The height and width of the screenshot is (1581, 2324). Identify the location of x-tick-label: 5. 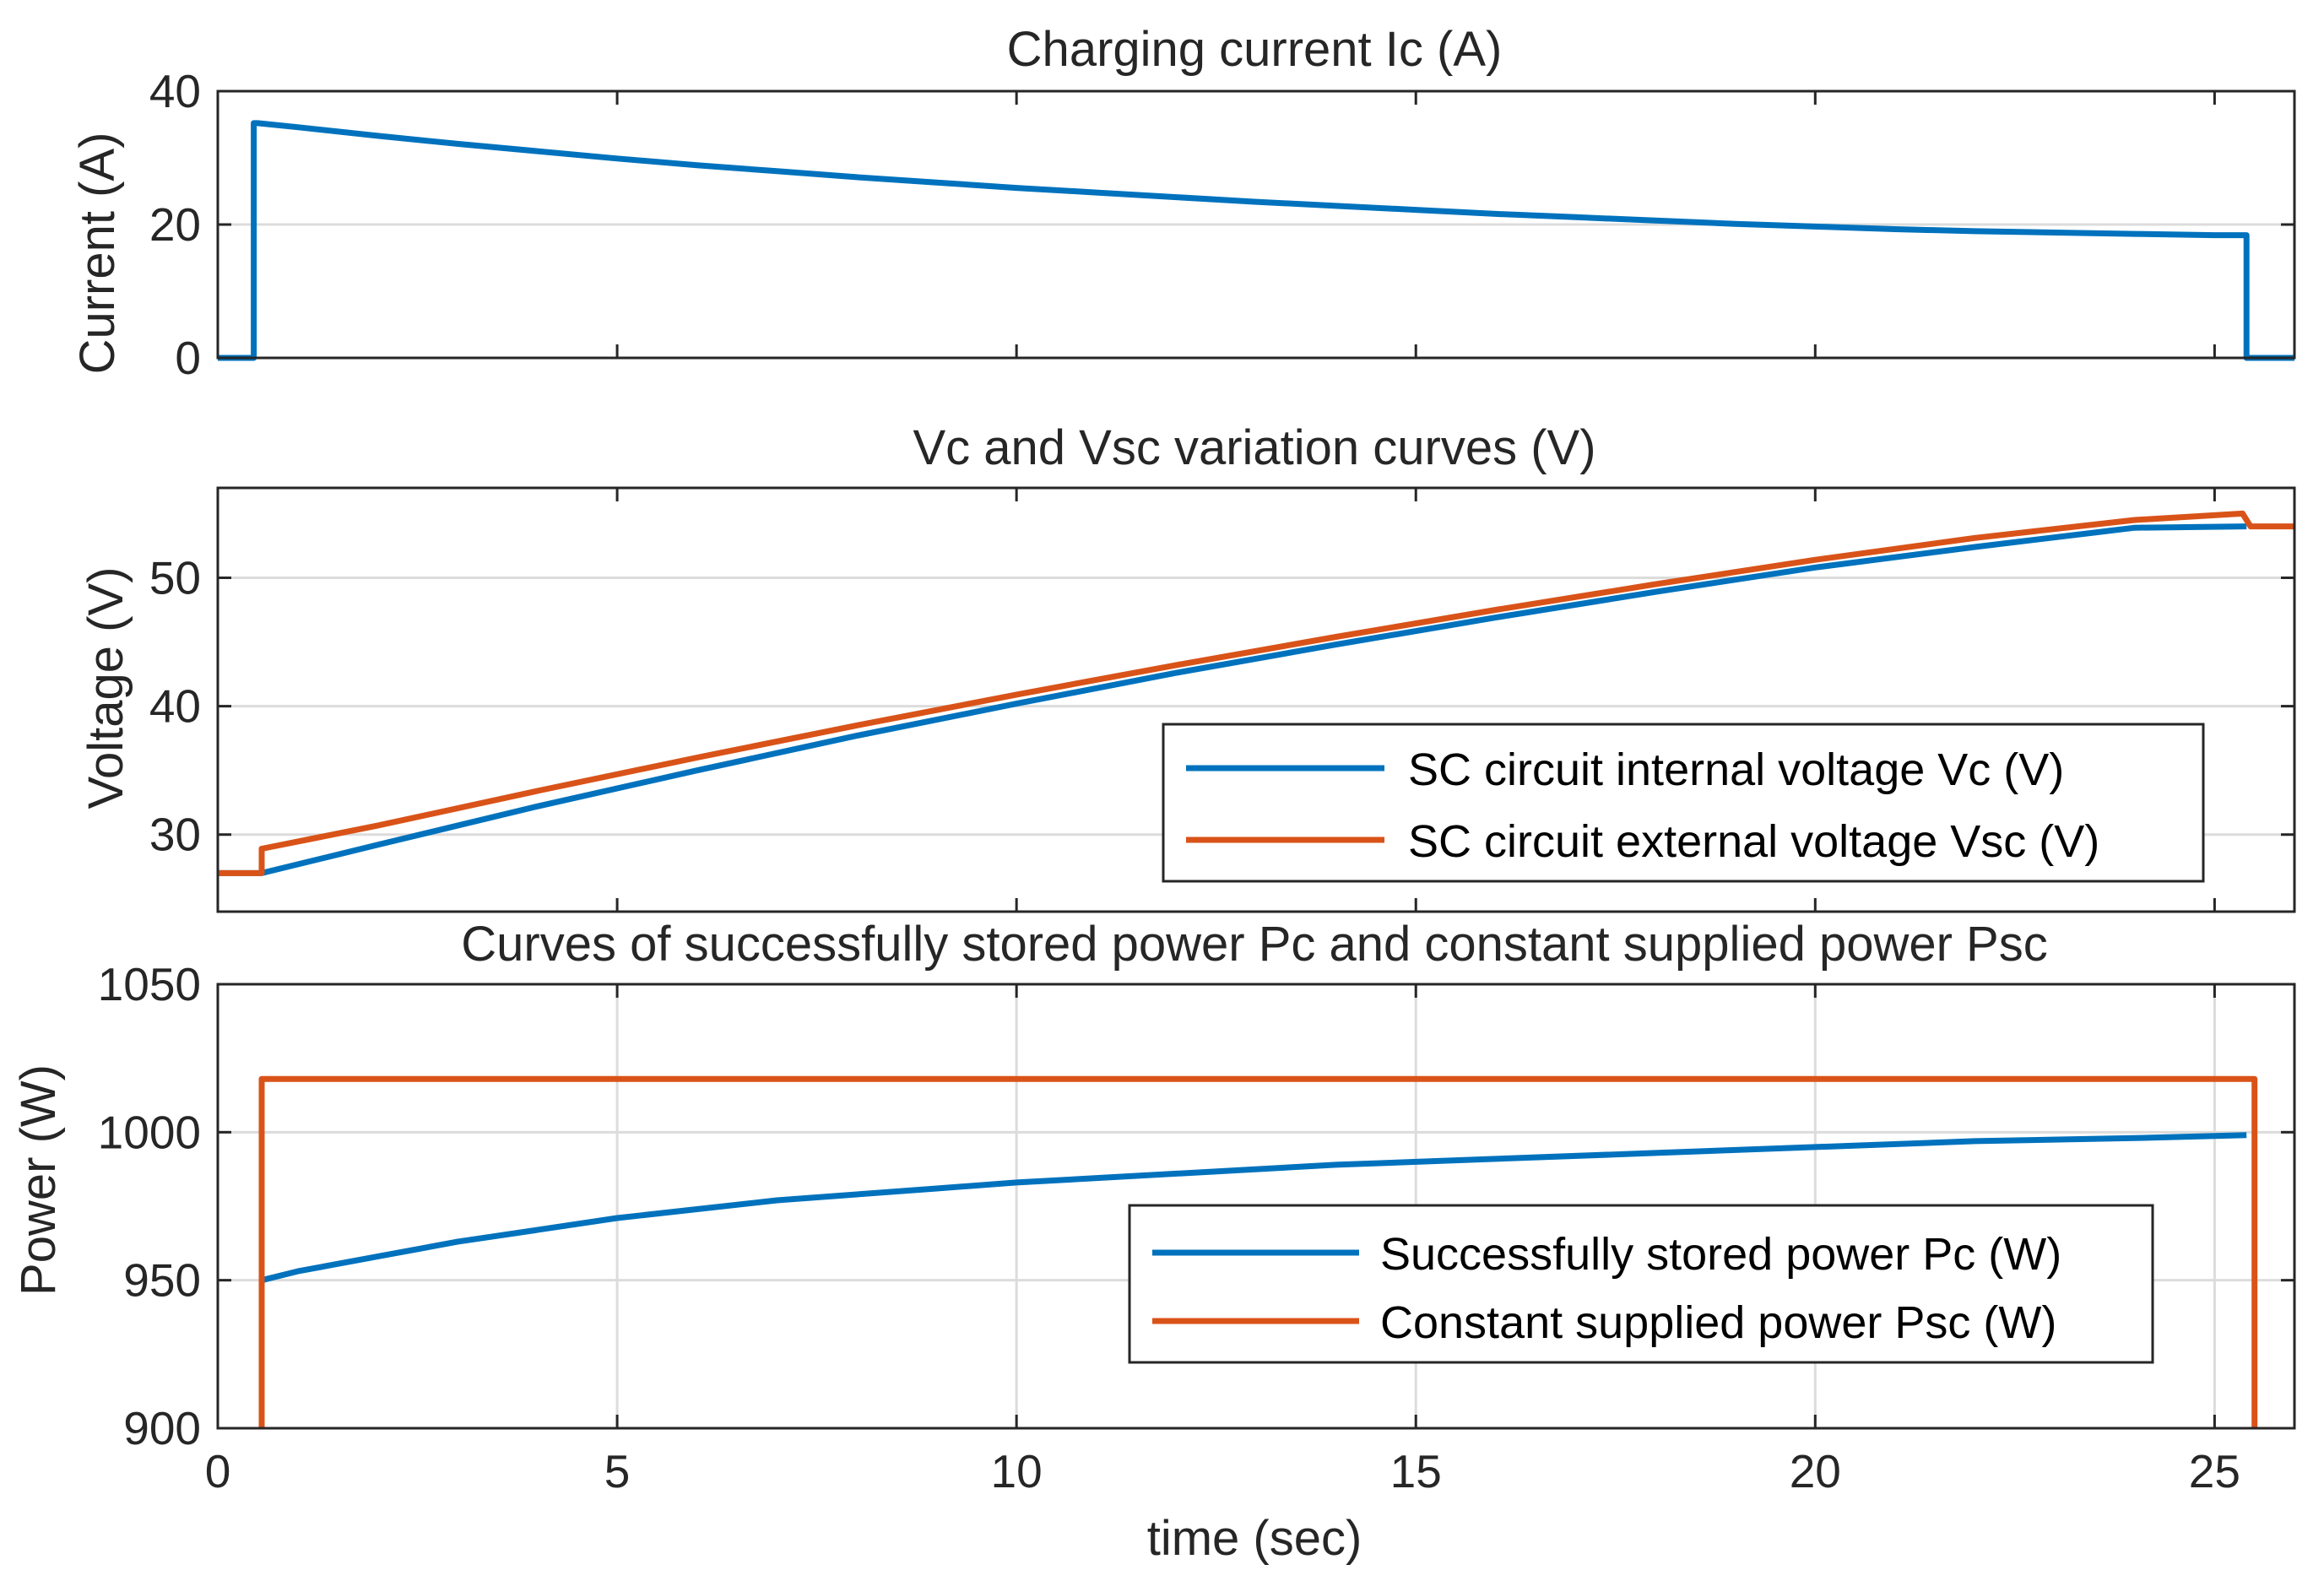
(617, 1471).